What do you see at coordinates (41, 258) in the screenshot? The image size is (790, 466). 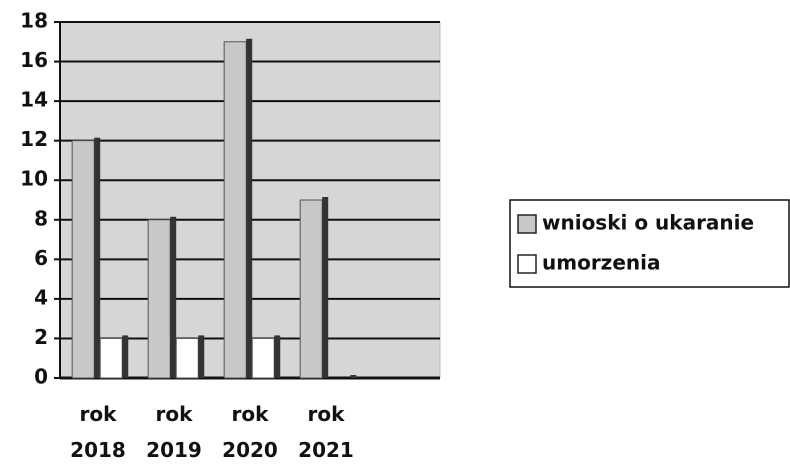 I see `y-tick-label: 6` at bounding box center [41, 258].